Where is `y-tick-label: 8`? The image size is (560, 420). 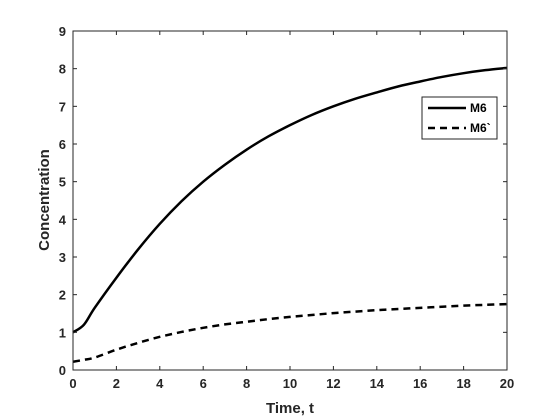 y-tick-label: 8 is located at coordinates (62, 69).